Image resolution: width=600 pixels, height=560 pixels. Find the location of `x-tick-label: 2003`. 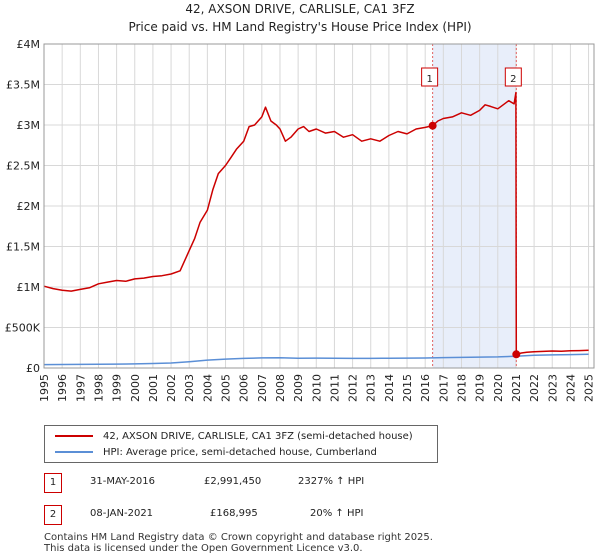

x-tick-label: 2003 is located at coordinates (189, 388).